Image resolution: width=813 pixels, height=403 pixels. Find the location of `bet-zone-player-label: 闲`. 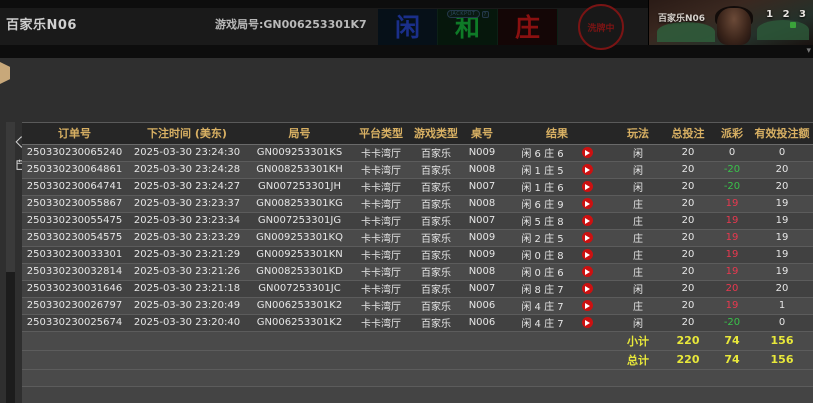

bet-zone-player-label: 闲 is located at coordinates (407, 27).